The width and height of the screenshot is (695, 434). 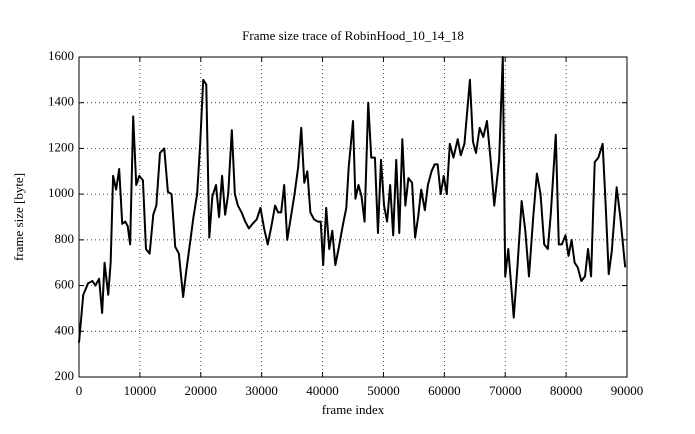 What do you see at coordinates (322, 390) in the screenshot?
I see `x-tick-label: 40000` at bounding box center [322, 390].